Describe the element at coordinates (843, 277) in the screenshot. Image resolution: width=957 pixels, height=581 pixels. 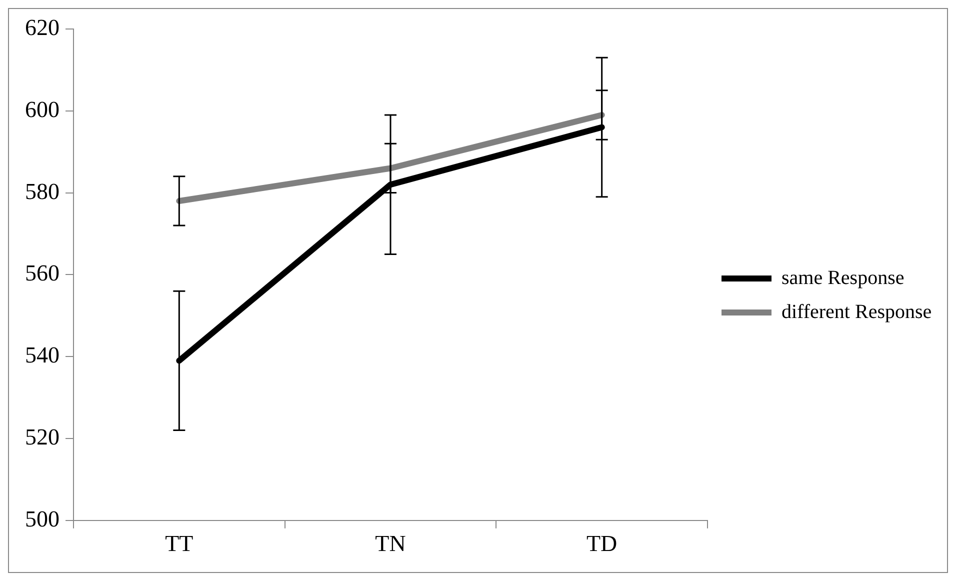
I see `legend-label: same Response` at that location.